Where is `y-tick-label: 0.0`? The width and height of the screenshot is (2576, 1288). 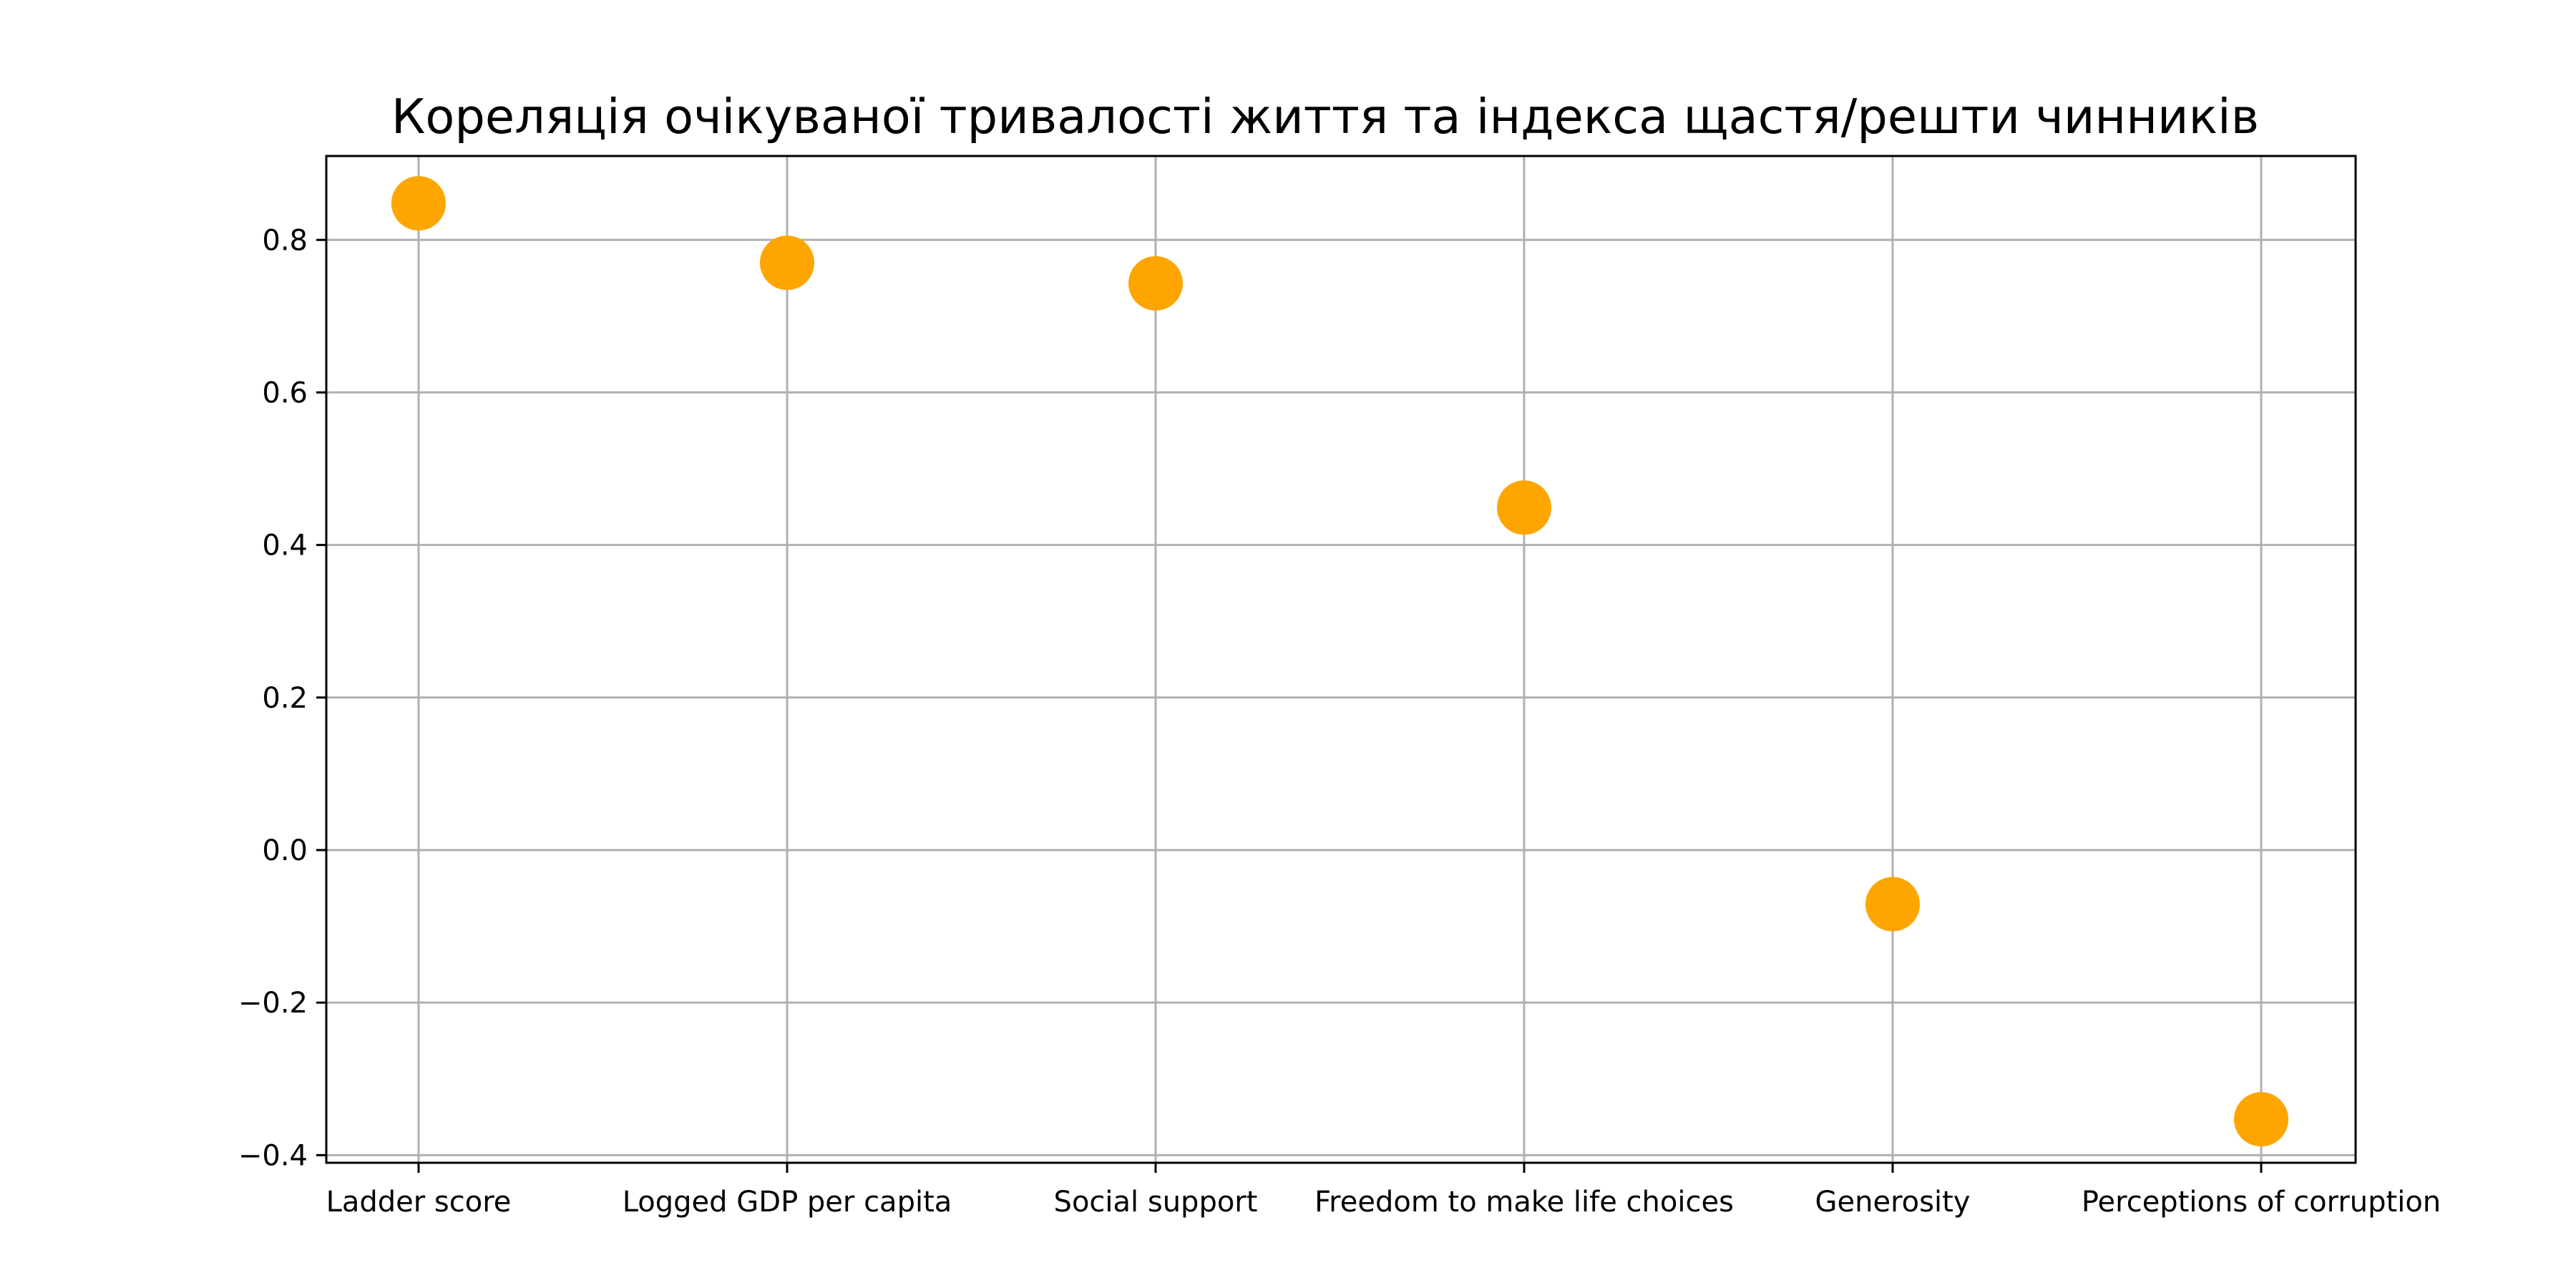 y-tick-label: 0.0 is located at coordinates (285, 850).